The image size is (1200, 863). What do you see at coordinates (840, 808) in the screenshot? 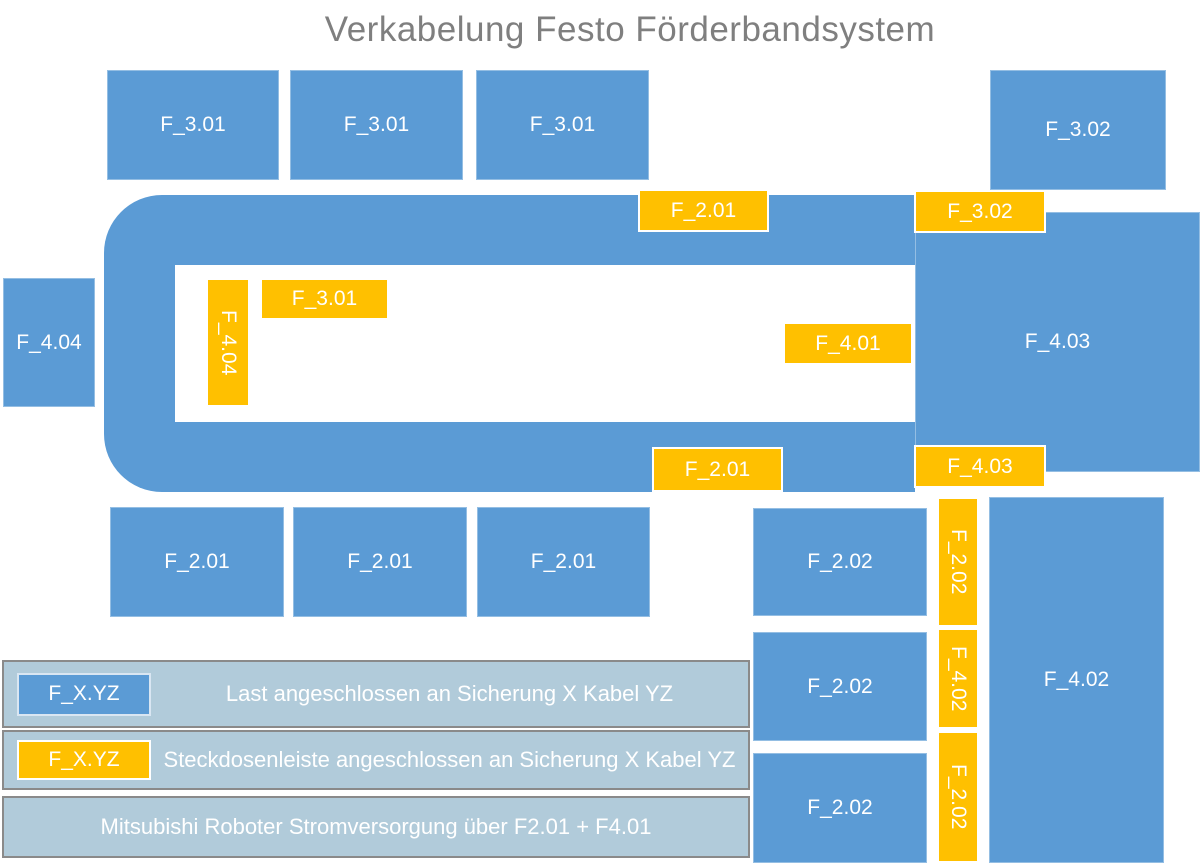
I see `load-box-f2-02-c: F_2.02` at bounding box center [840, 808].